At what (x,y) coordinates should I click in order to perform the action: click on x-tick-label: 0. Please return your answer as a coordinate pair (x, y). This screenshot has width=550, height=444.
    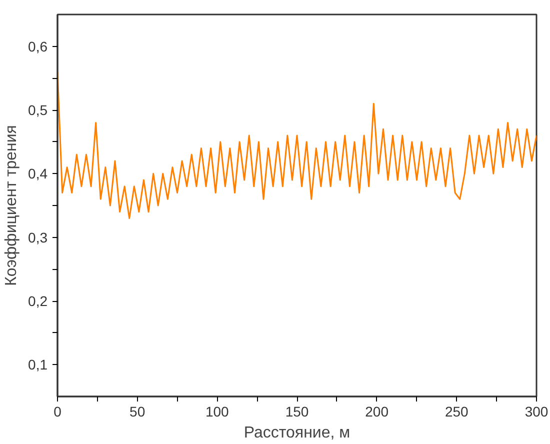
    Looking at the image, I should click on (58, 412).